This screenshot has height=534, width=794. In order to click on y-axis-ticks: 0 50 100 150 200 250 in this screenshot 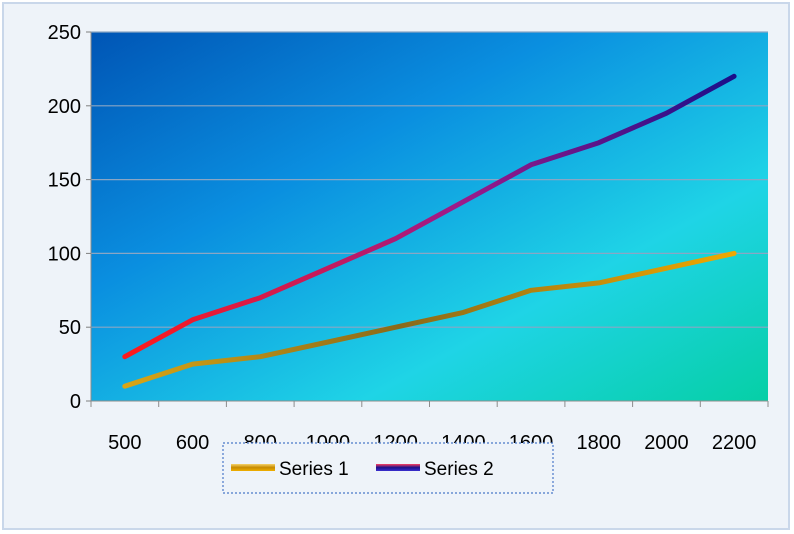, I will do `click(69, 217)`.